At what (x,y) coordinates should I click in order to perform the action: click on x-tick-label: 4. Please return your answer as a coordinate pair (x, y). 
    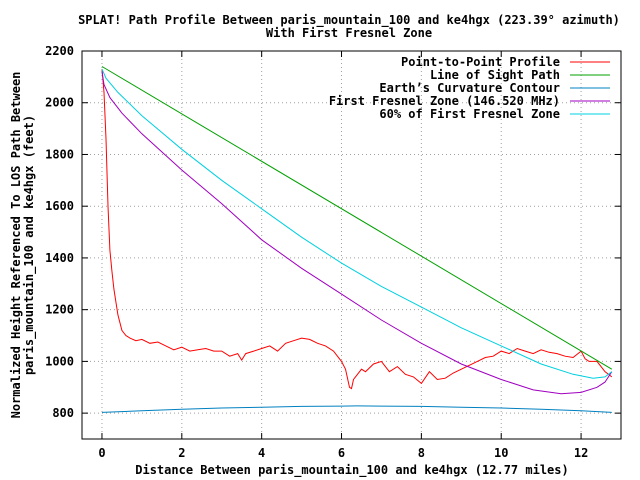
    Looking at the image, I should click on (261, 453).